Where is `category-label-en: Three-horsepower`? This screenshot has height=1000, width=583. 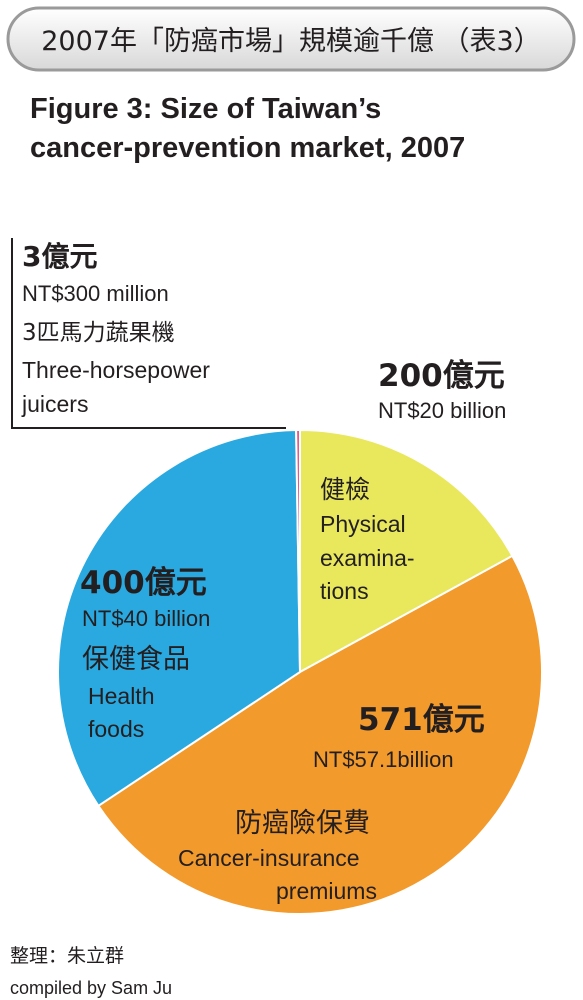
category-label-en: Three-horsepower is located at coordinates (116, 370).